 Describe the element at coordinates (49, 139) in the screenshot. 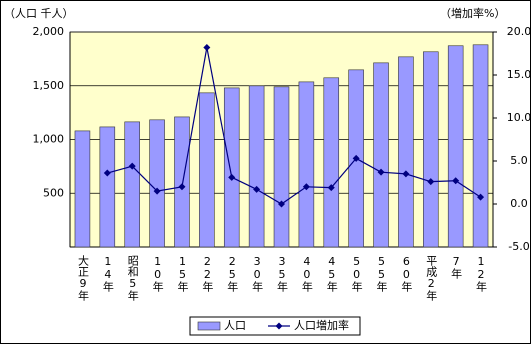

I see `y-tick-label: 1,000` at that location.